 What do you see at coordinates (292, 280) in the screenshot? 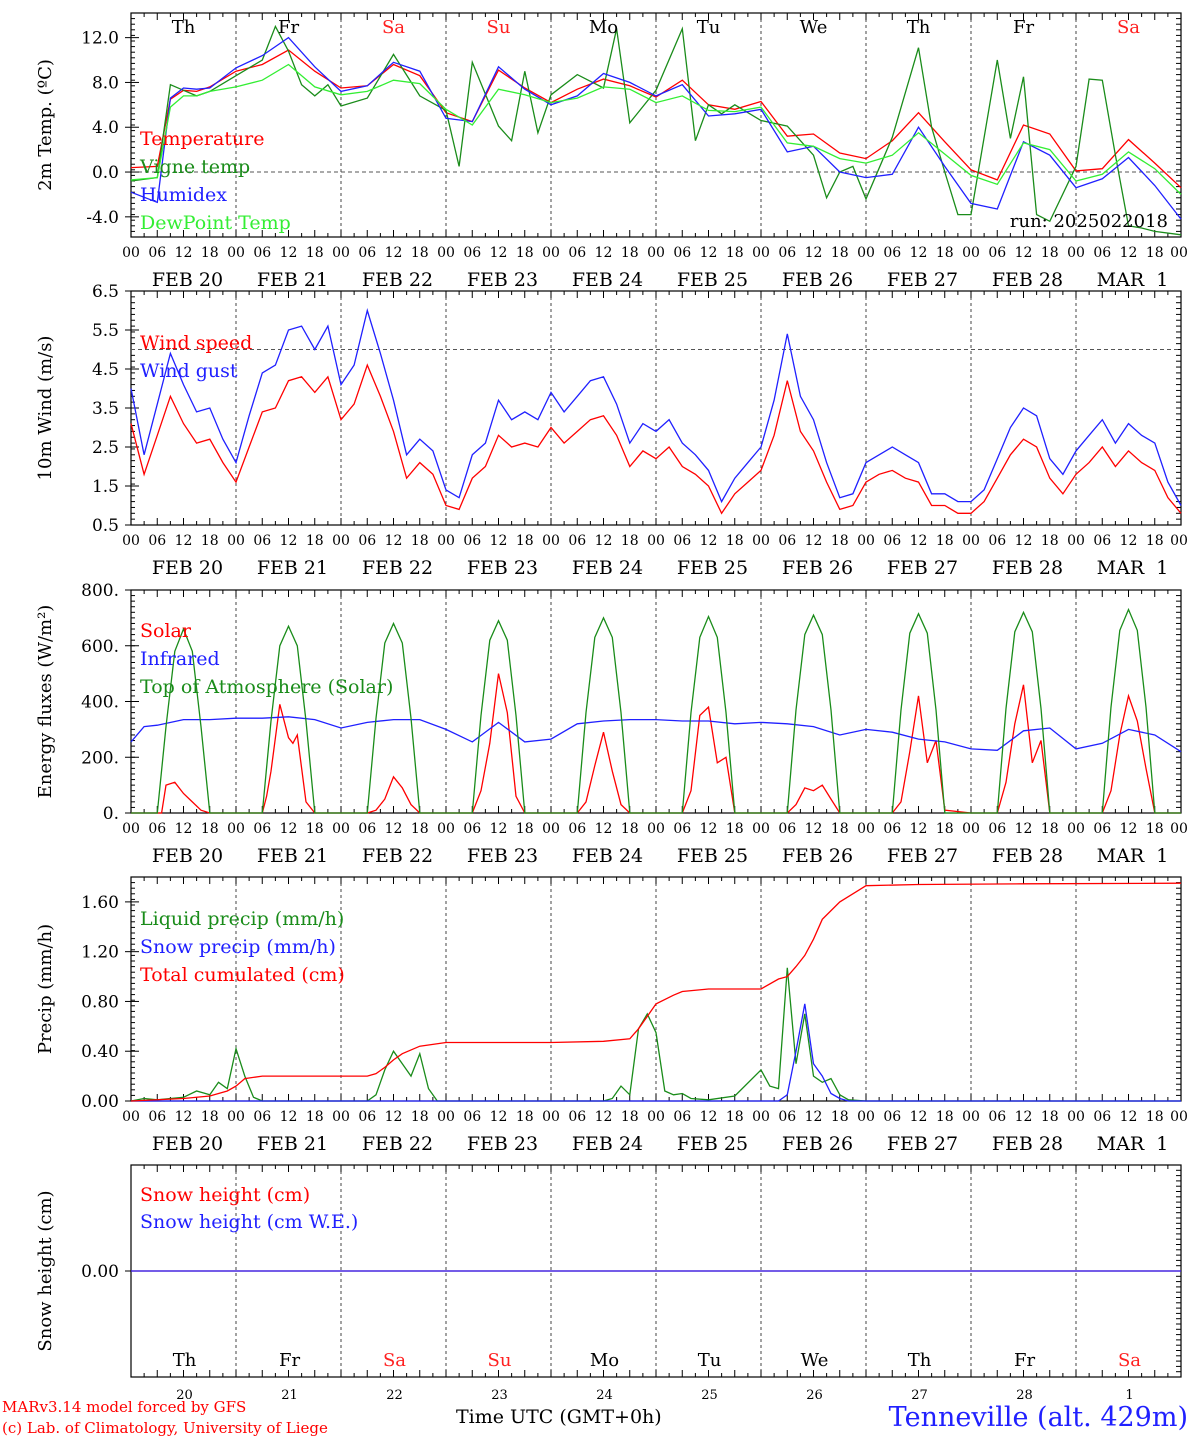
I see `temperature-date-label: FEB 21` at bounding box center [292, 280].